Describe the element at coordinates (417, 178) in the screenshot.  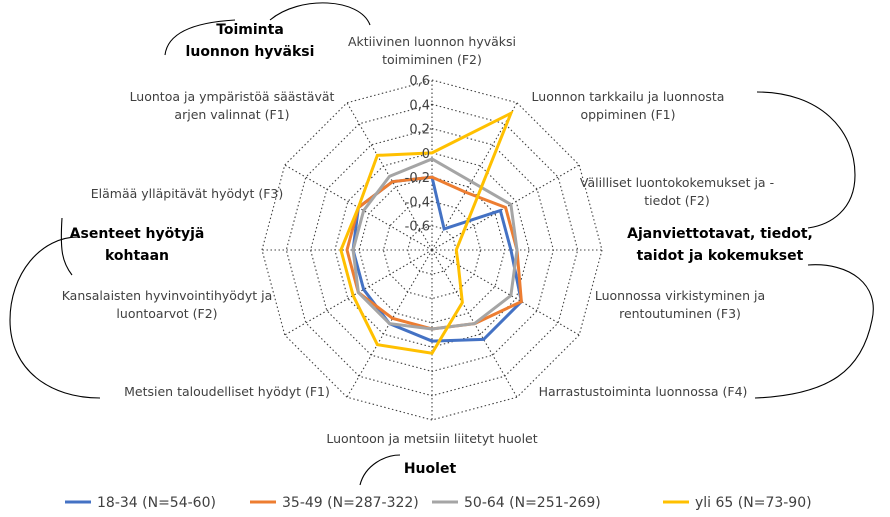
I see `tick-label: -0,2` at that location.